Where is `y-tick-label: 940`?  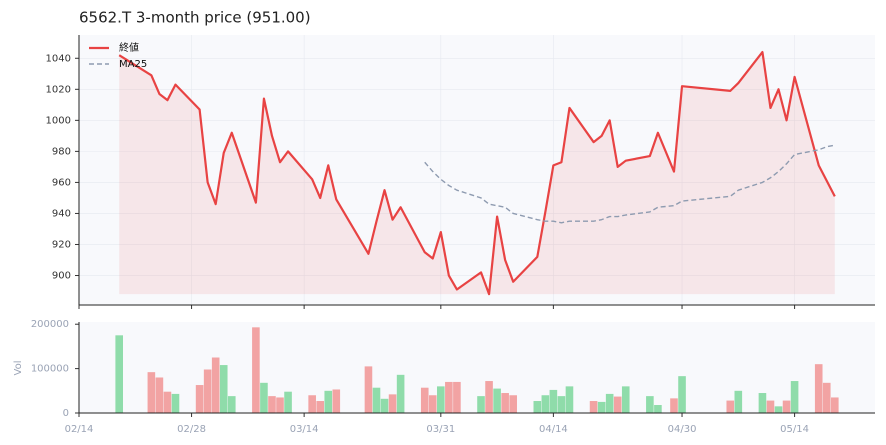
y-tick-label: 940 is located at coordinates (61, 213).